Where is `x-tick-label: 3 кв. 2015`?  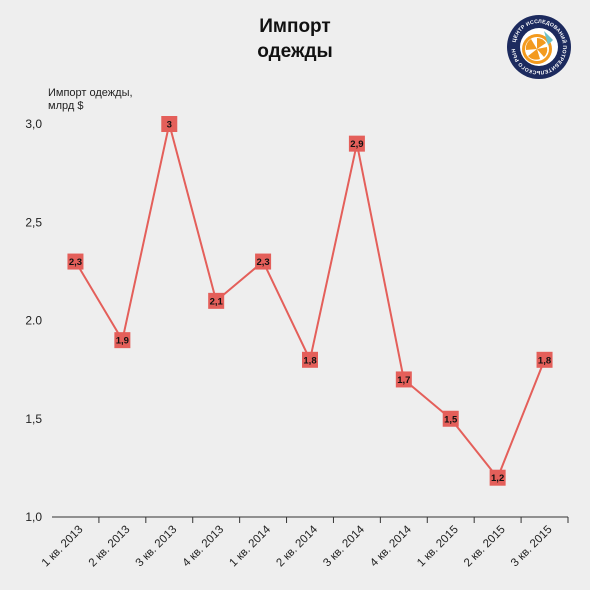 x-tick-label: 3 кв. 2015 is located at coordinates (532, 547).